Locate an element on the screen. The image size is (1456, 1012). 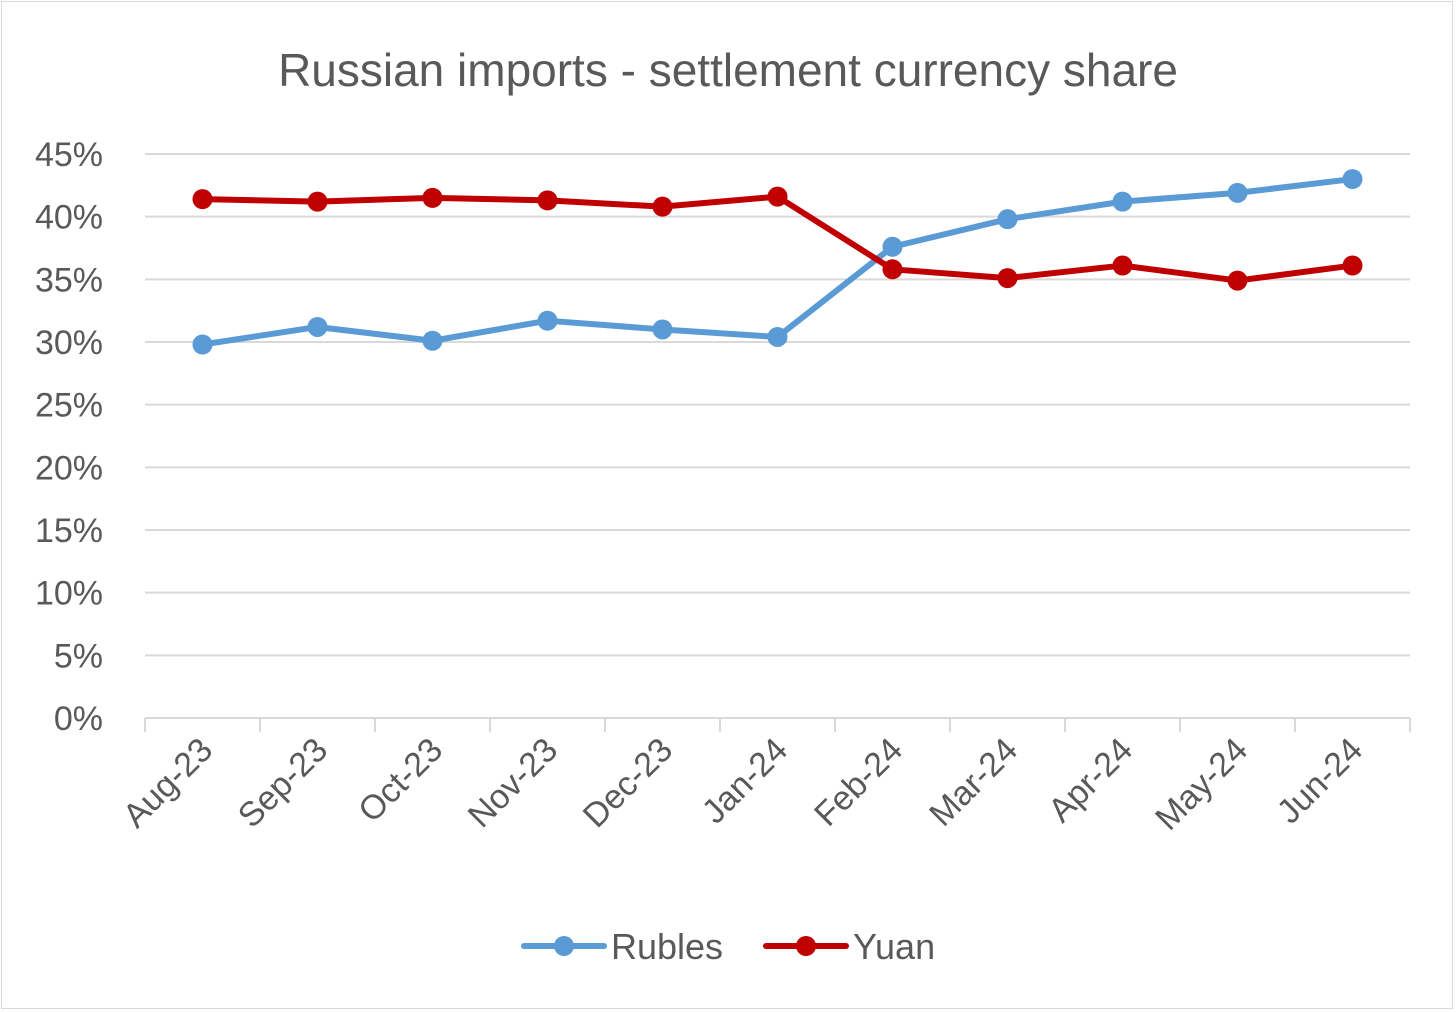
y-tick-label: 25% is located at coordinates (69, 406).